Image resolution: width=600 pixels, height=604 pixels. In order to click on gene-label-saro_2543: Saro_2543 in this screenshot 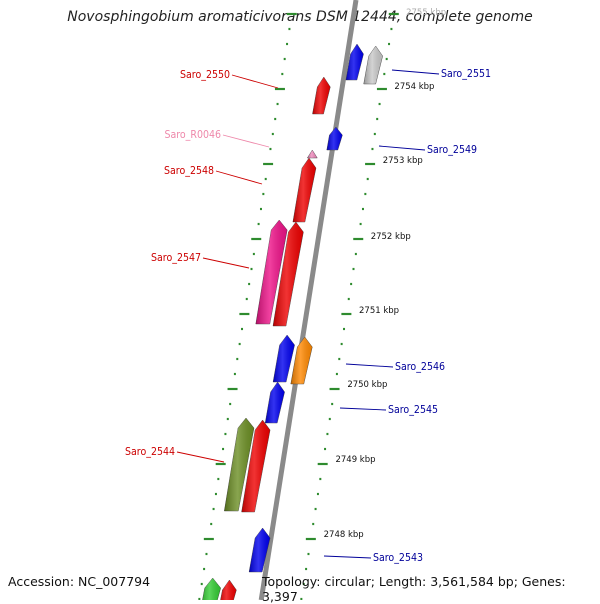, I will do `click(398, 558)`.